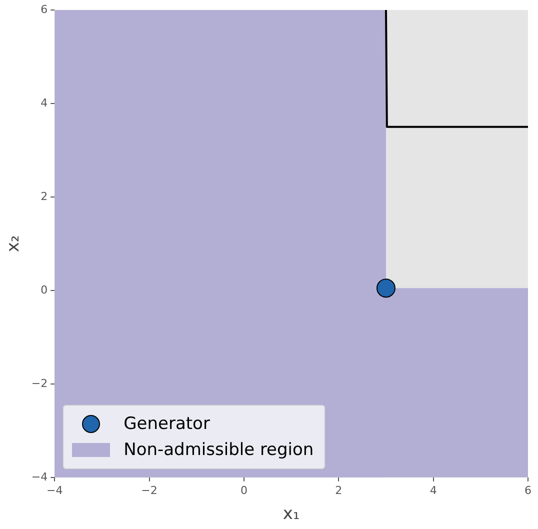 Image resolution: width=538 pixels, height=529 pixels. Describe the element at coordinates (338, 490) in the screenshot. I see `x-tick-label: 2` at that location.